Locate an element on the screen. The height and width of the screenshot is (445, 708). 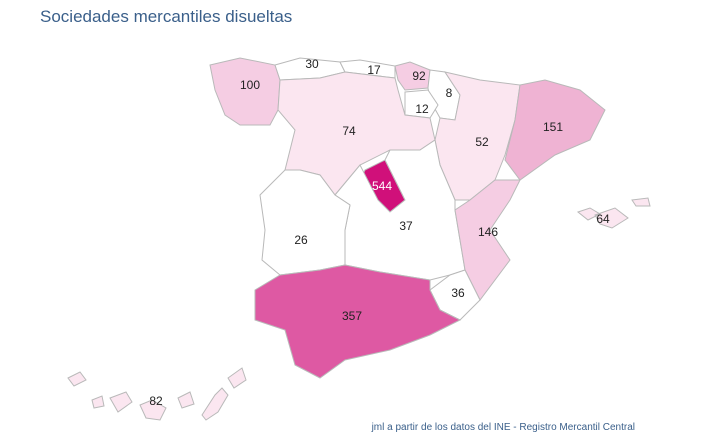
region-value-label: 146 is located at coordinates (488, 232).